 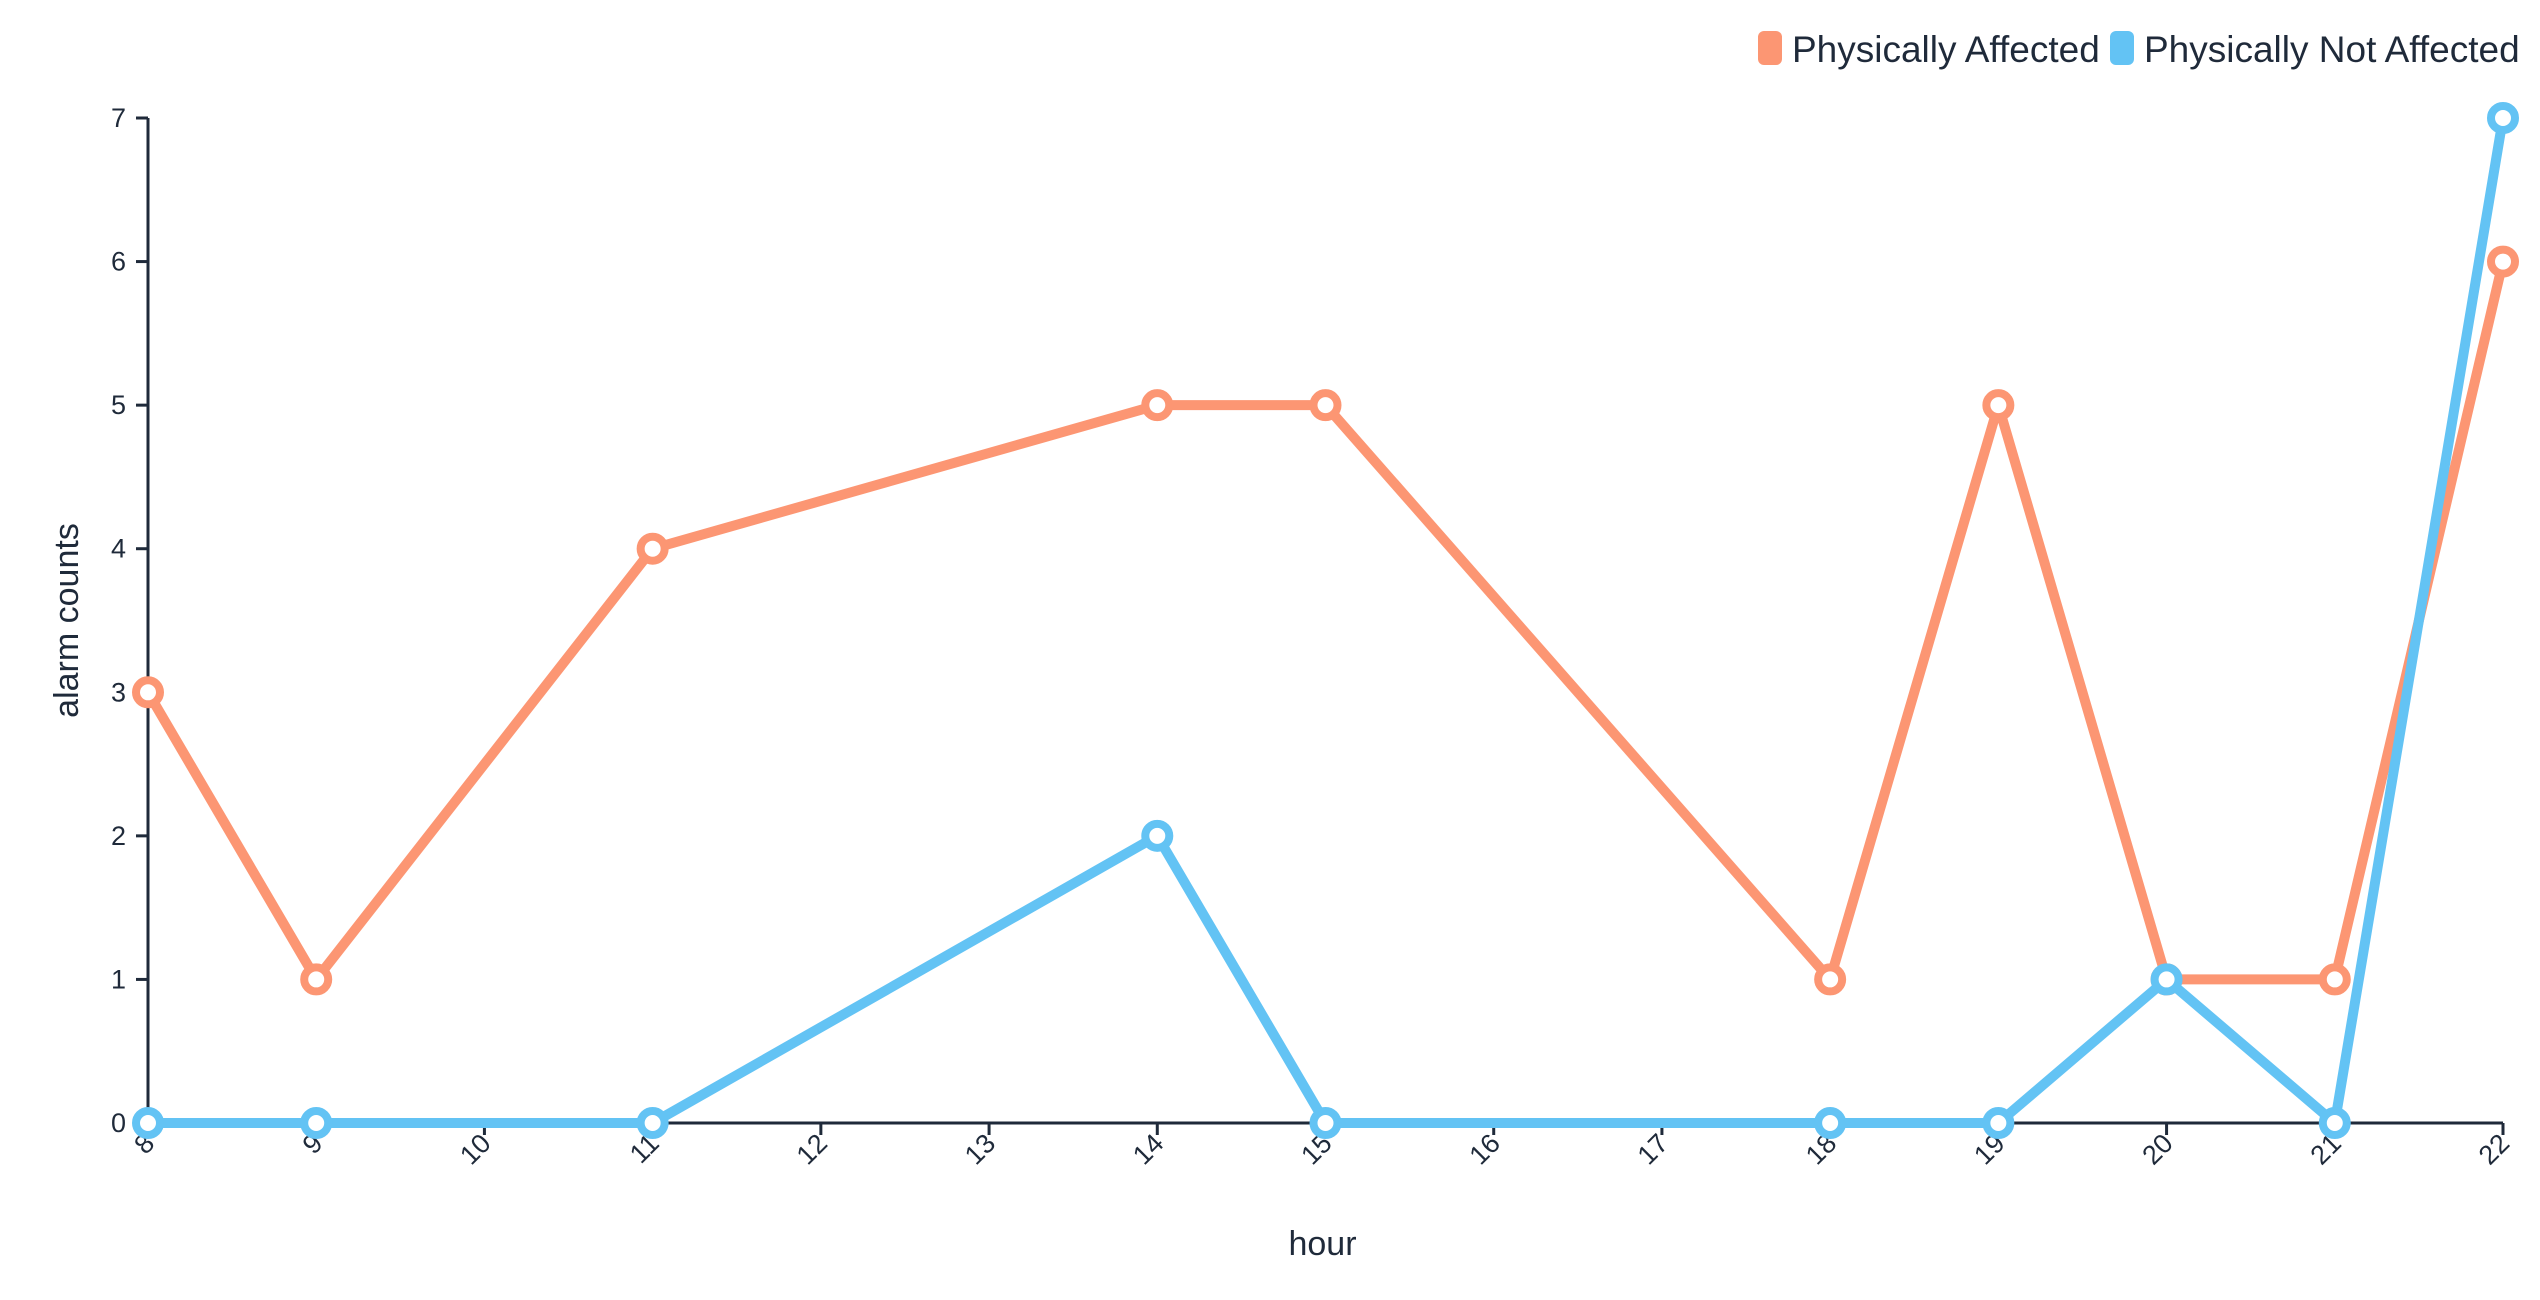 I want to click on legend-item-physically-affected: Physically Affected, so click(x=1929, y=49).